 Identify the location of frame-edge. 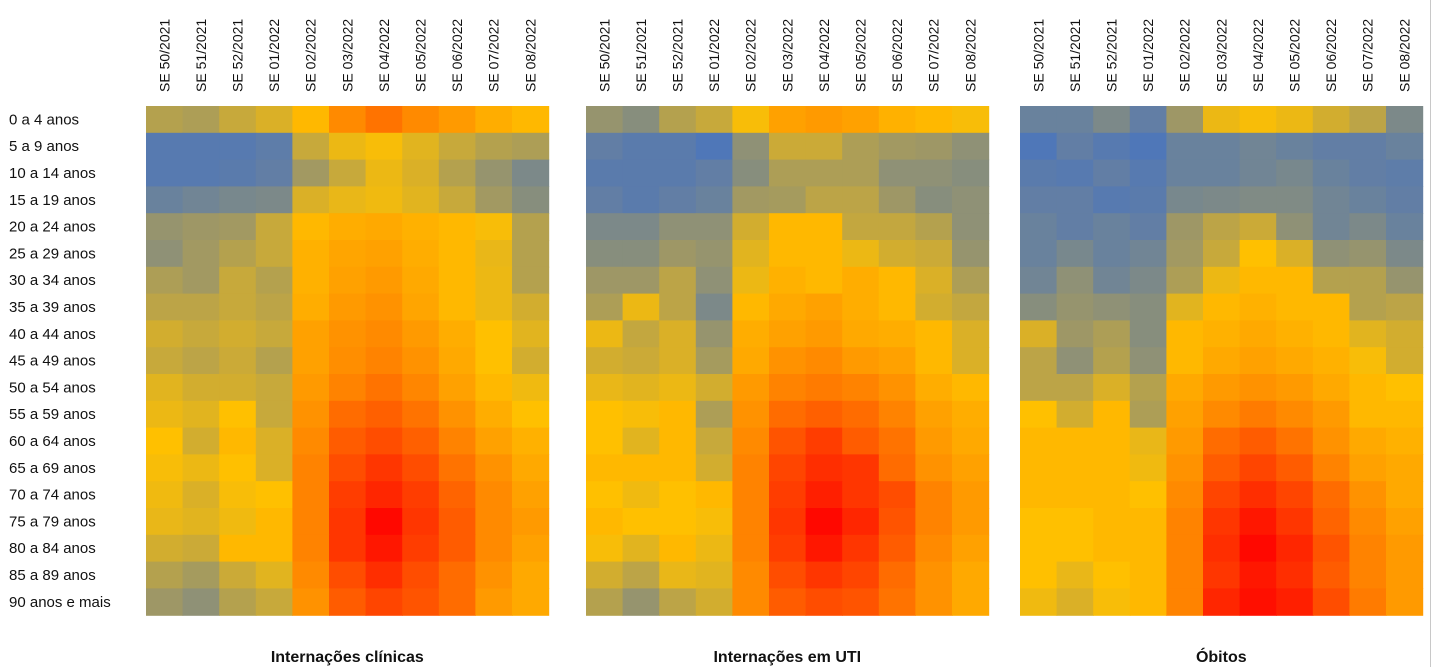
(1430, 333).